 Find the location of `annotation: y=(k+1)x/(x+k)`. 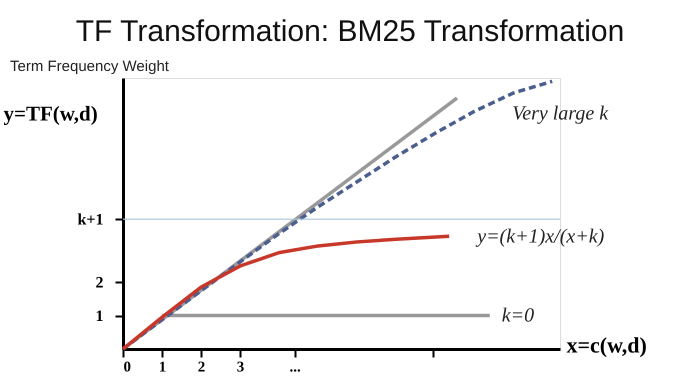

annotation: y=(k+1)x/(x+k) is located at coordinates (540, 236).